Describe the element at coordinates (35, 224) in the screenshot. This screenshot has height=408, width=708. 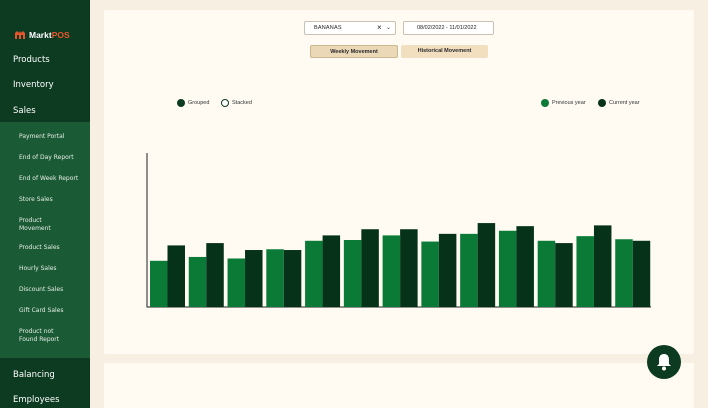
I see `submenu-item-product-movement: Product Movement` at that location.